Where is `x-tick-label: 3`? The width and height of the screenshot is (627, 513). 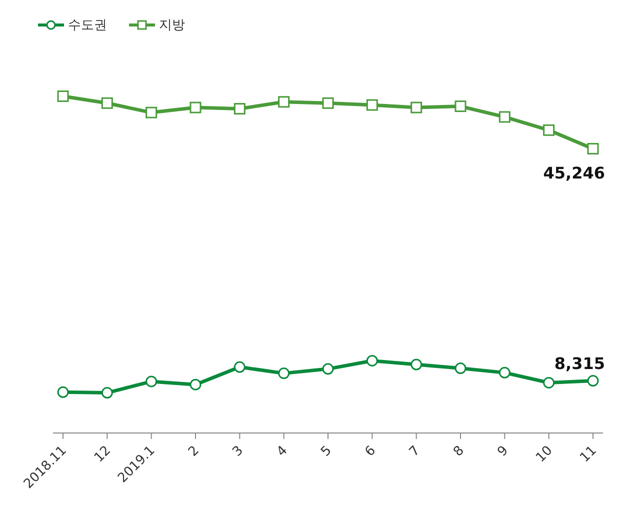 x-tick-label: 3 is located at coordinates (238, 451).